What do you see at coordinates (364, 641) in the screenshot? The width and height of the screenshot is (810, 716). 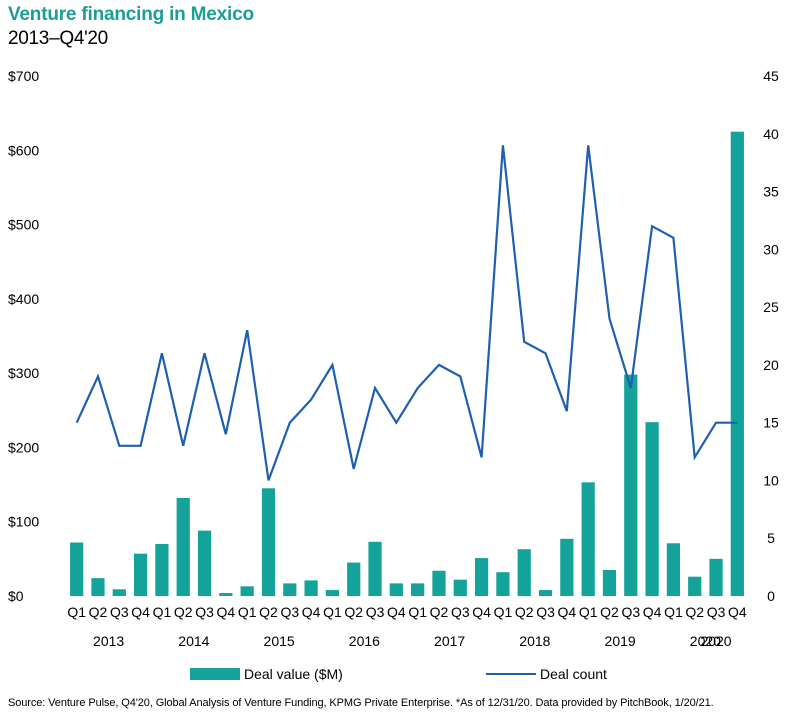 I see `year-label: 2016` at bounding box center [364, 641].